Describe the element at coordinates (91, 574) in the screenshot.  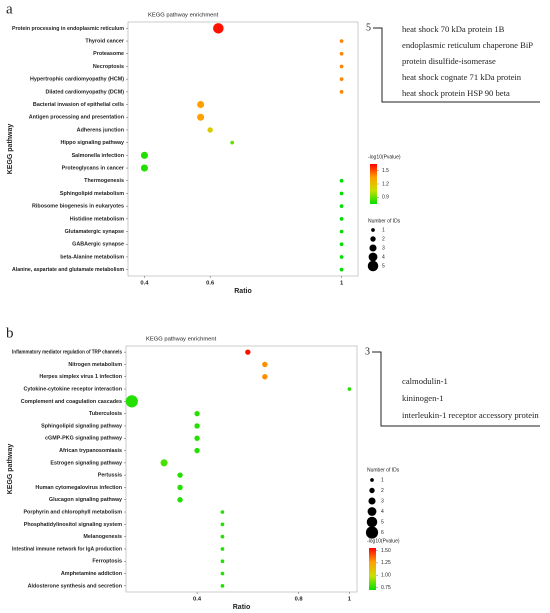
I see `y-tick-label: Amphetamine addiction` at that location.